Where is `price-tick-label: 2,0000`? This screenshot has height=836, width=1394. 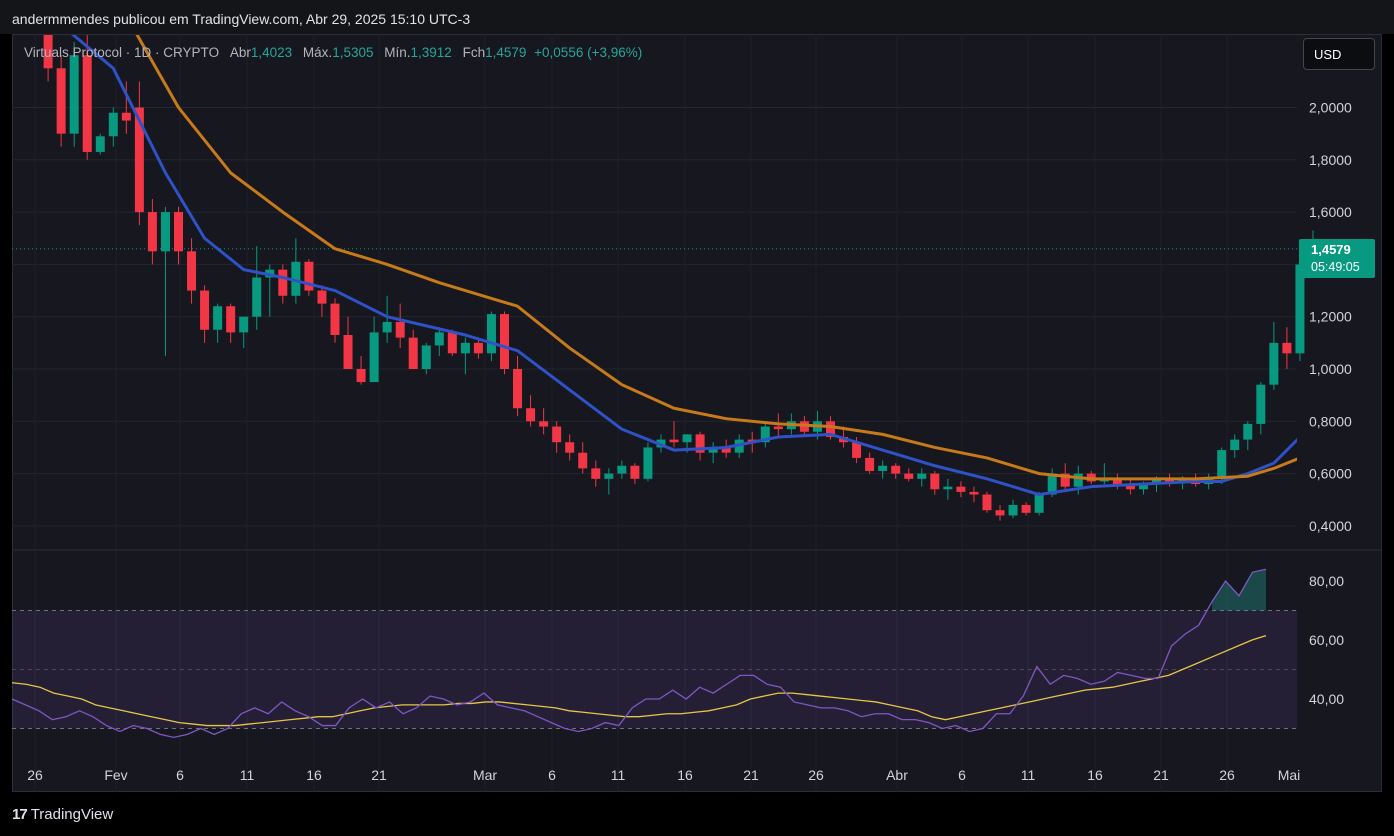 price-tick-label: 2,0000 is located at coordinates (1330, 108).